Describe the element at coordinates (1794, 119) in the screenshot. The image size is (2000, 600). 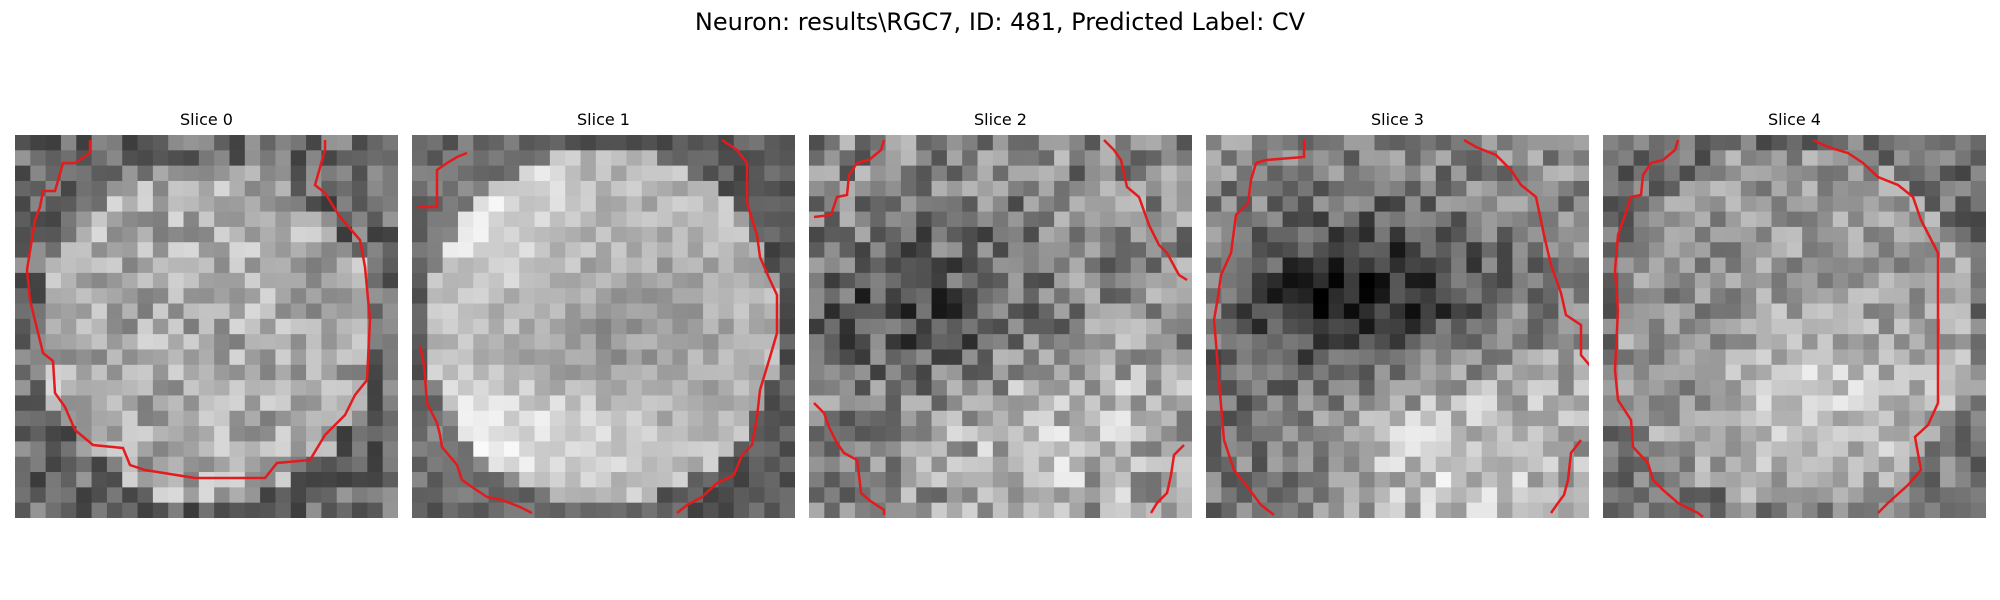
I see `slice-title: Slice 4` at that location.